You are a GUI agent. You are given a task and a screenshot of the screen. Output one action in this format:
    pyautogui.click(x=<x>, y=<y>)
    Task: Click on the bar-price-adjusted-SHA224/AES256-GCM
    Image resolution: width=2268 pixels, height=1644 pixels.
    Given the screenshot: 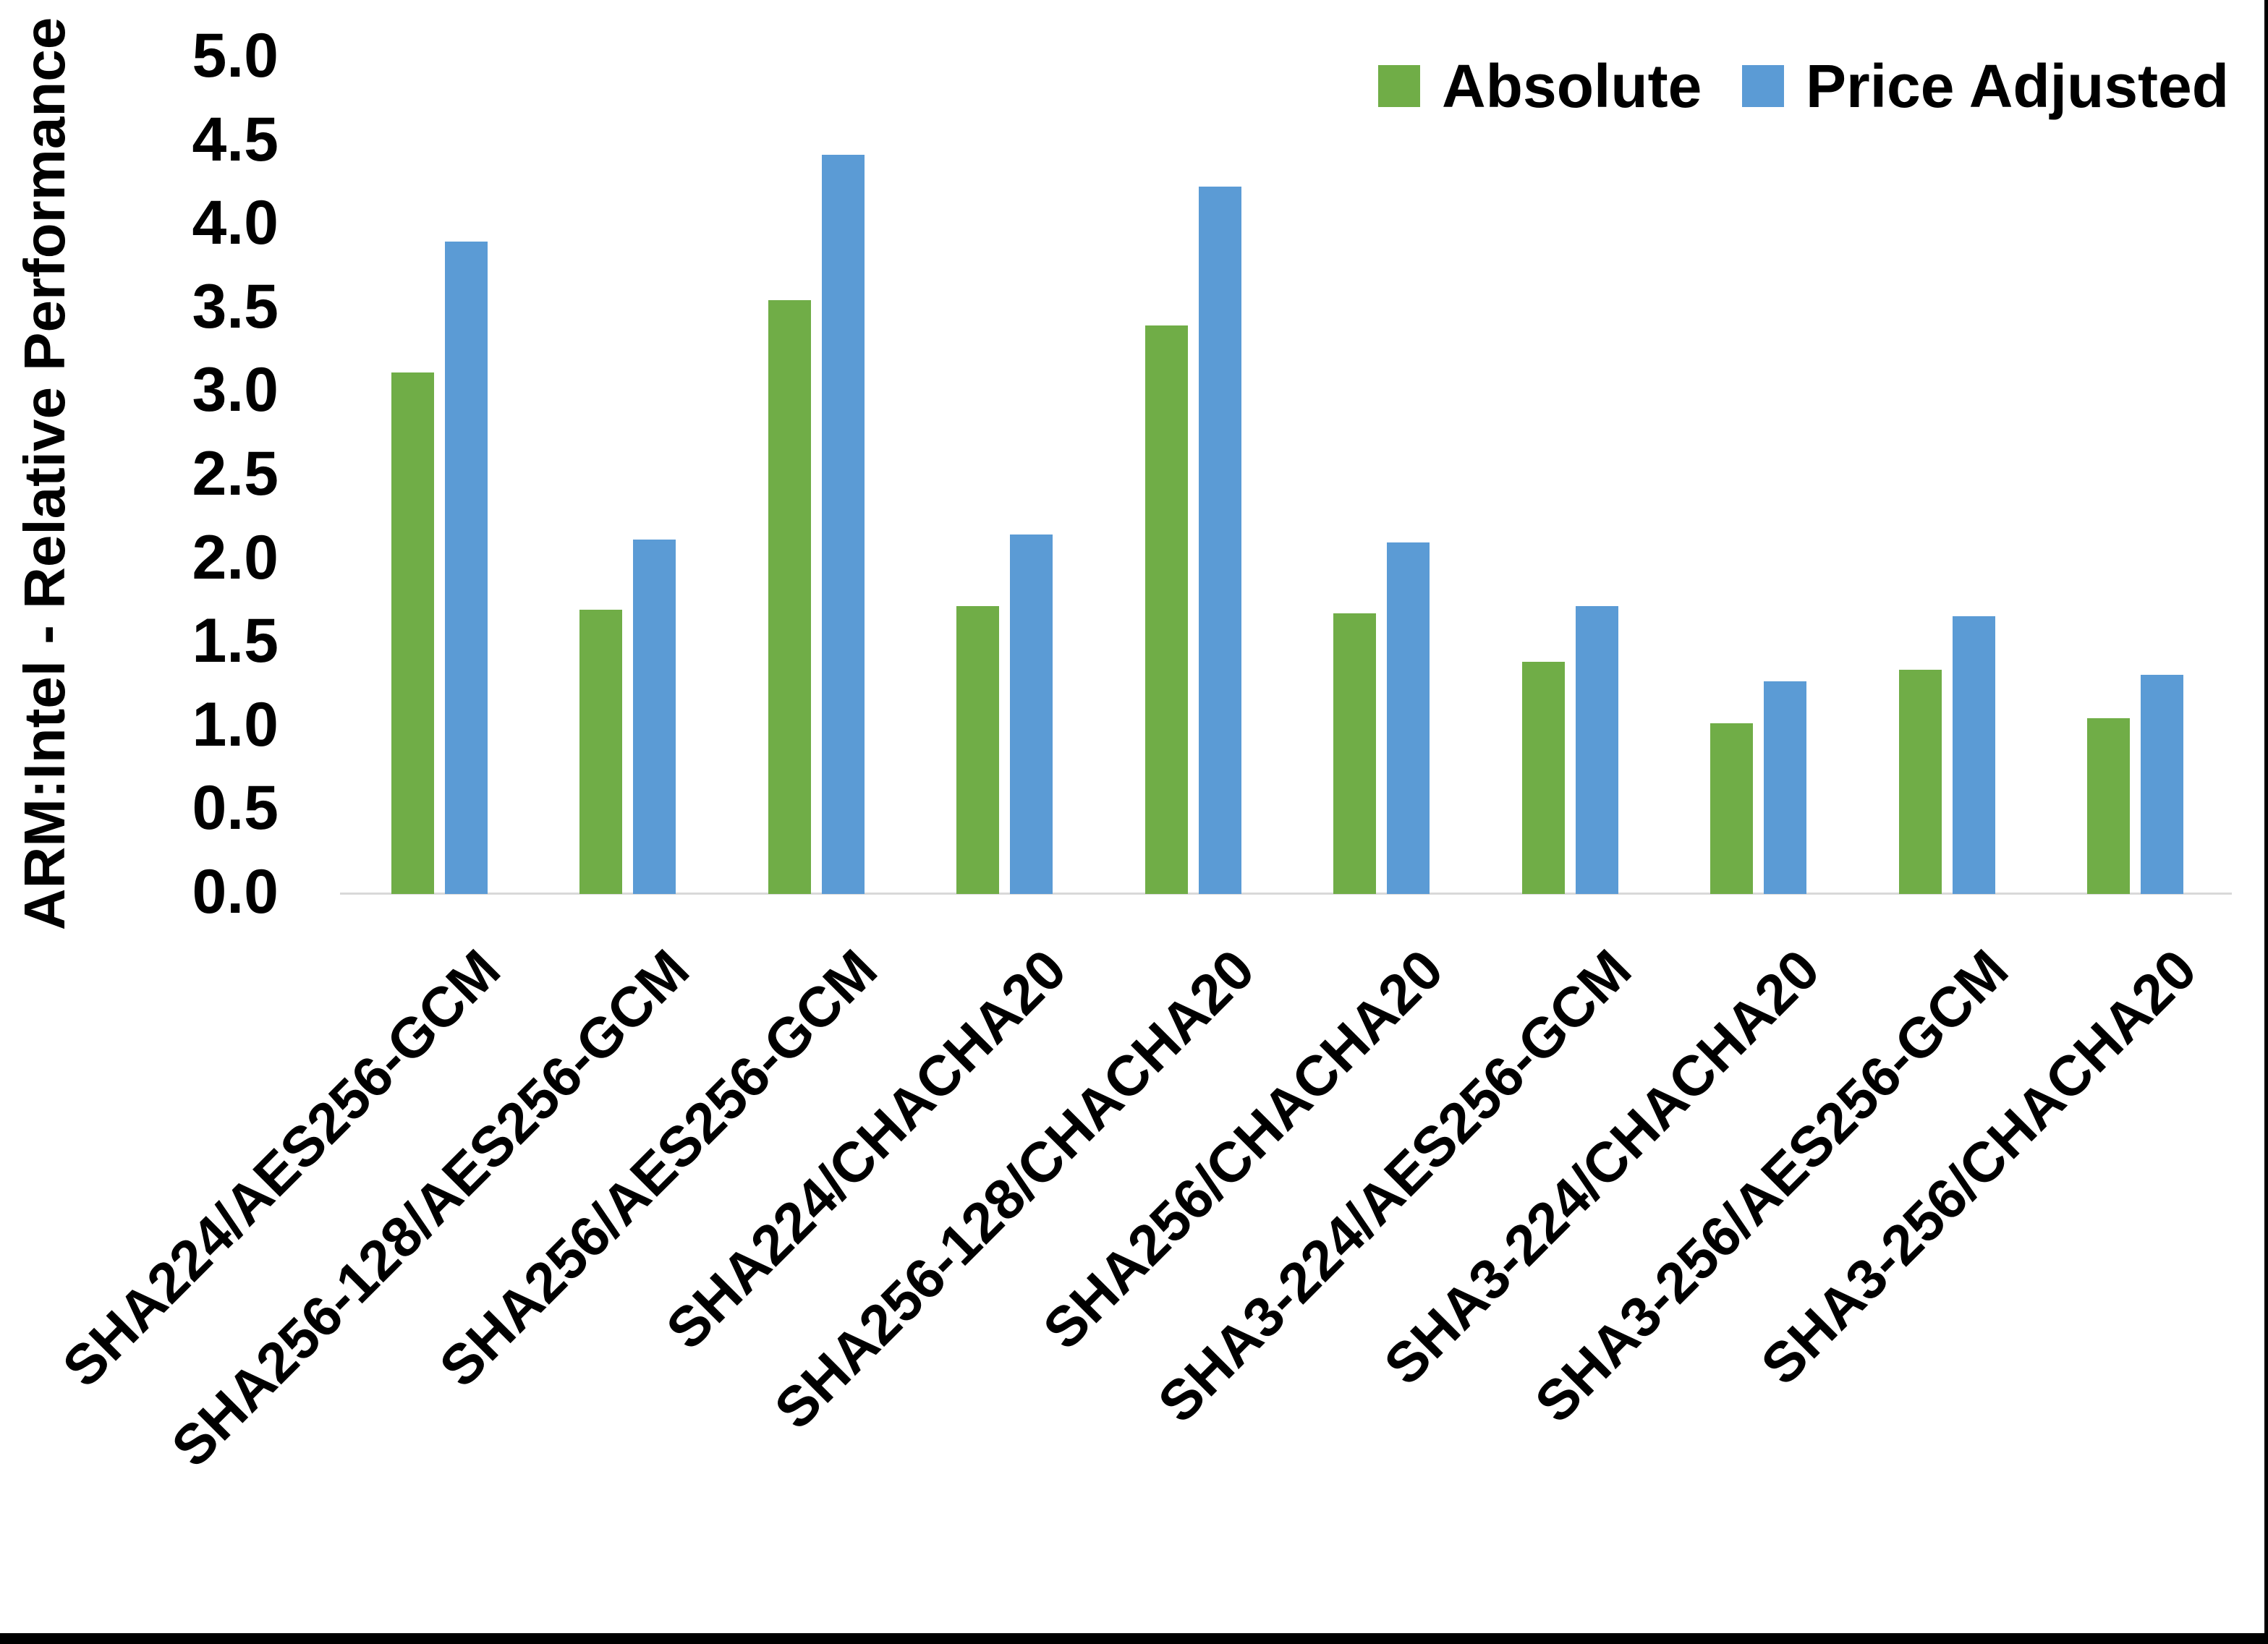 What is the action you would take?
    pyautogui.click(x=467, y=568)
    